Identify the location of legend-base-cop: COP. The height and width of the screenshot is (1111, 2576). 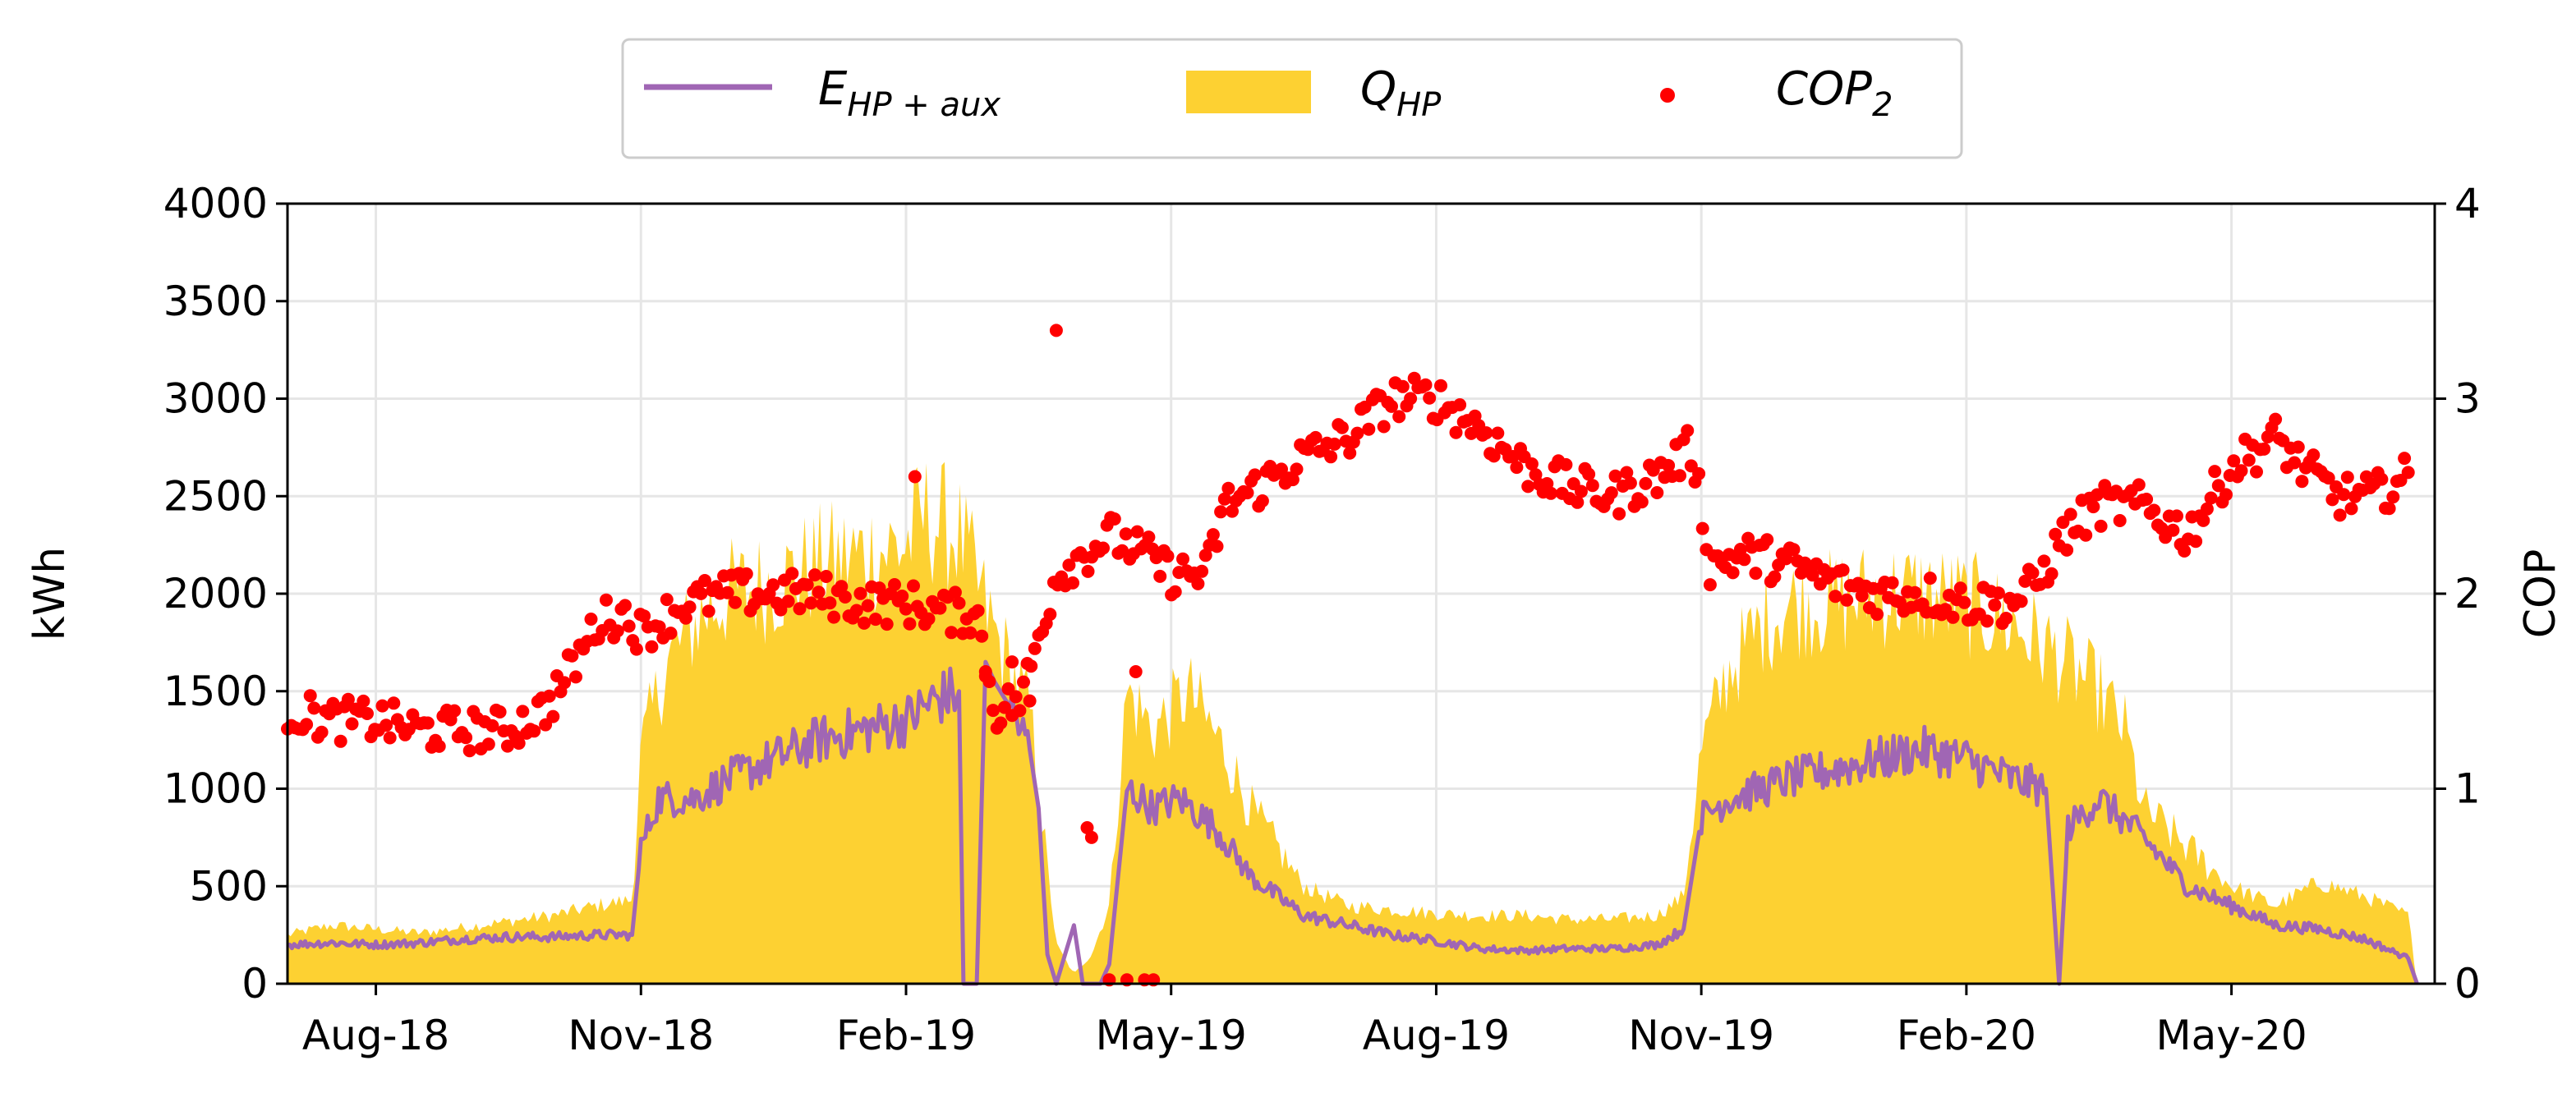
(1824, 89).